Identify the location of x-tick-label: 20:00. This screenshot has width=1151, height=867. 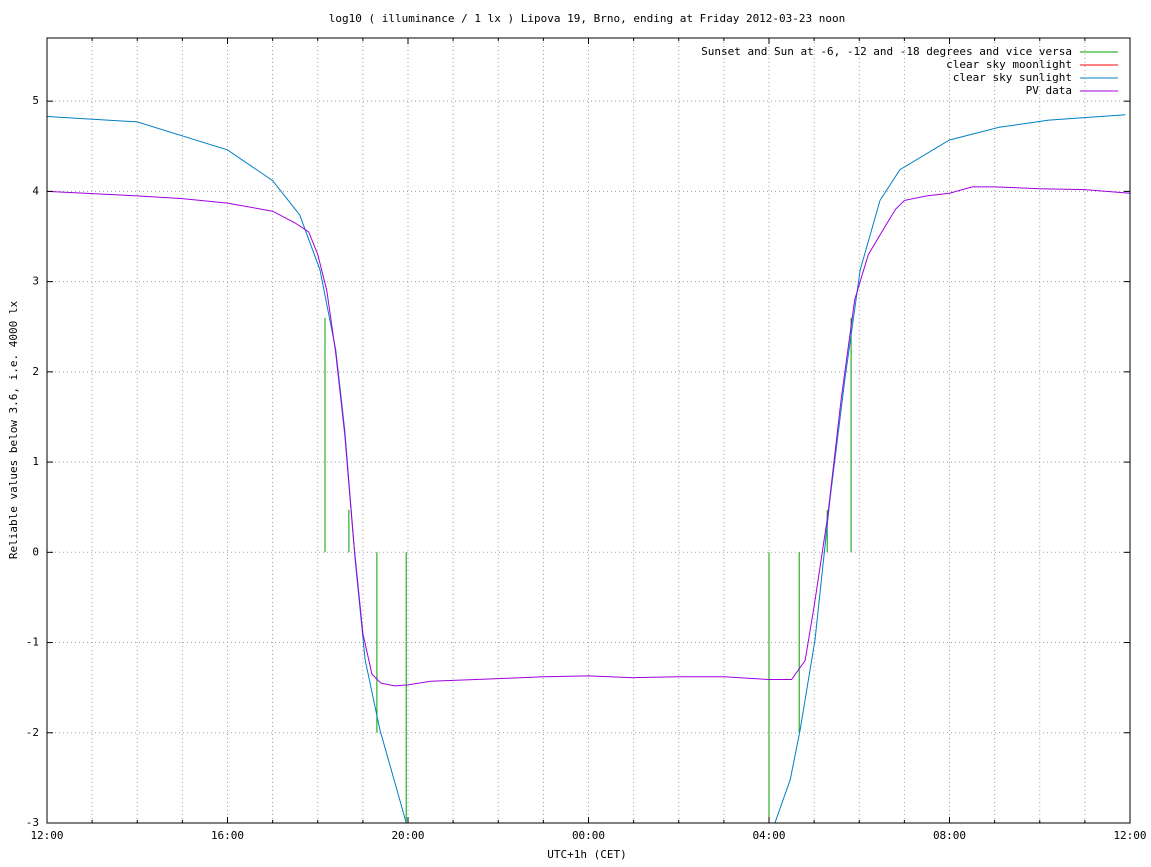
(407, 835).